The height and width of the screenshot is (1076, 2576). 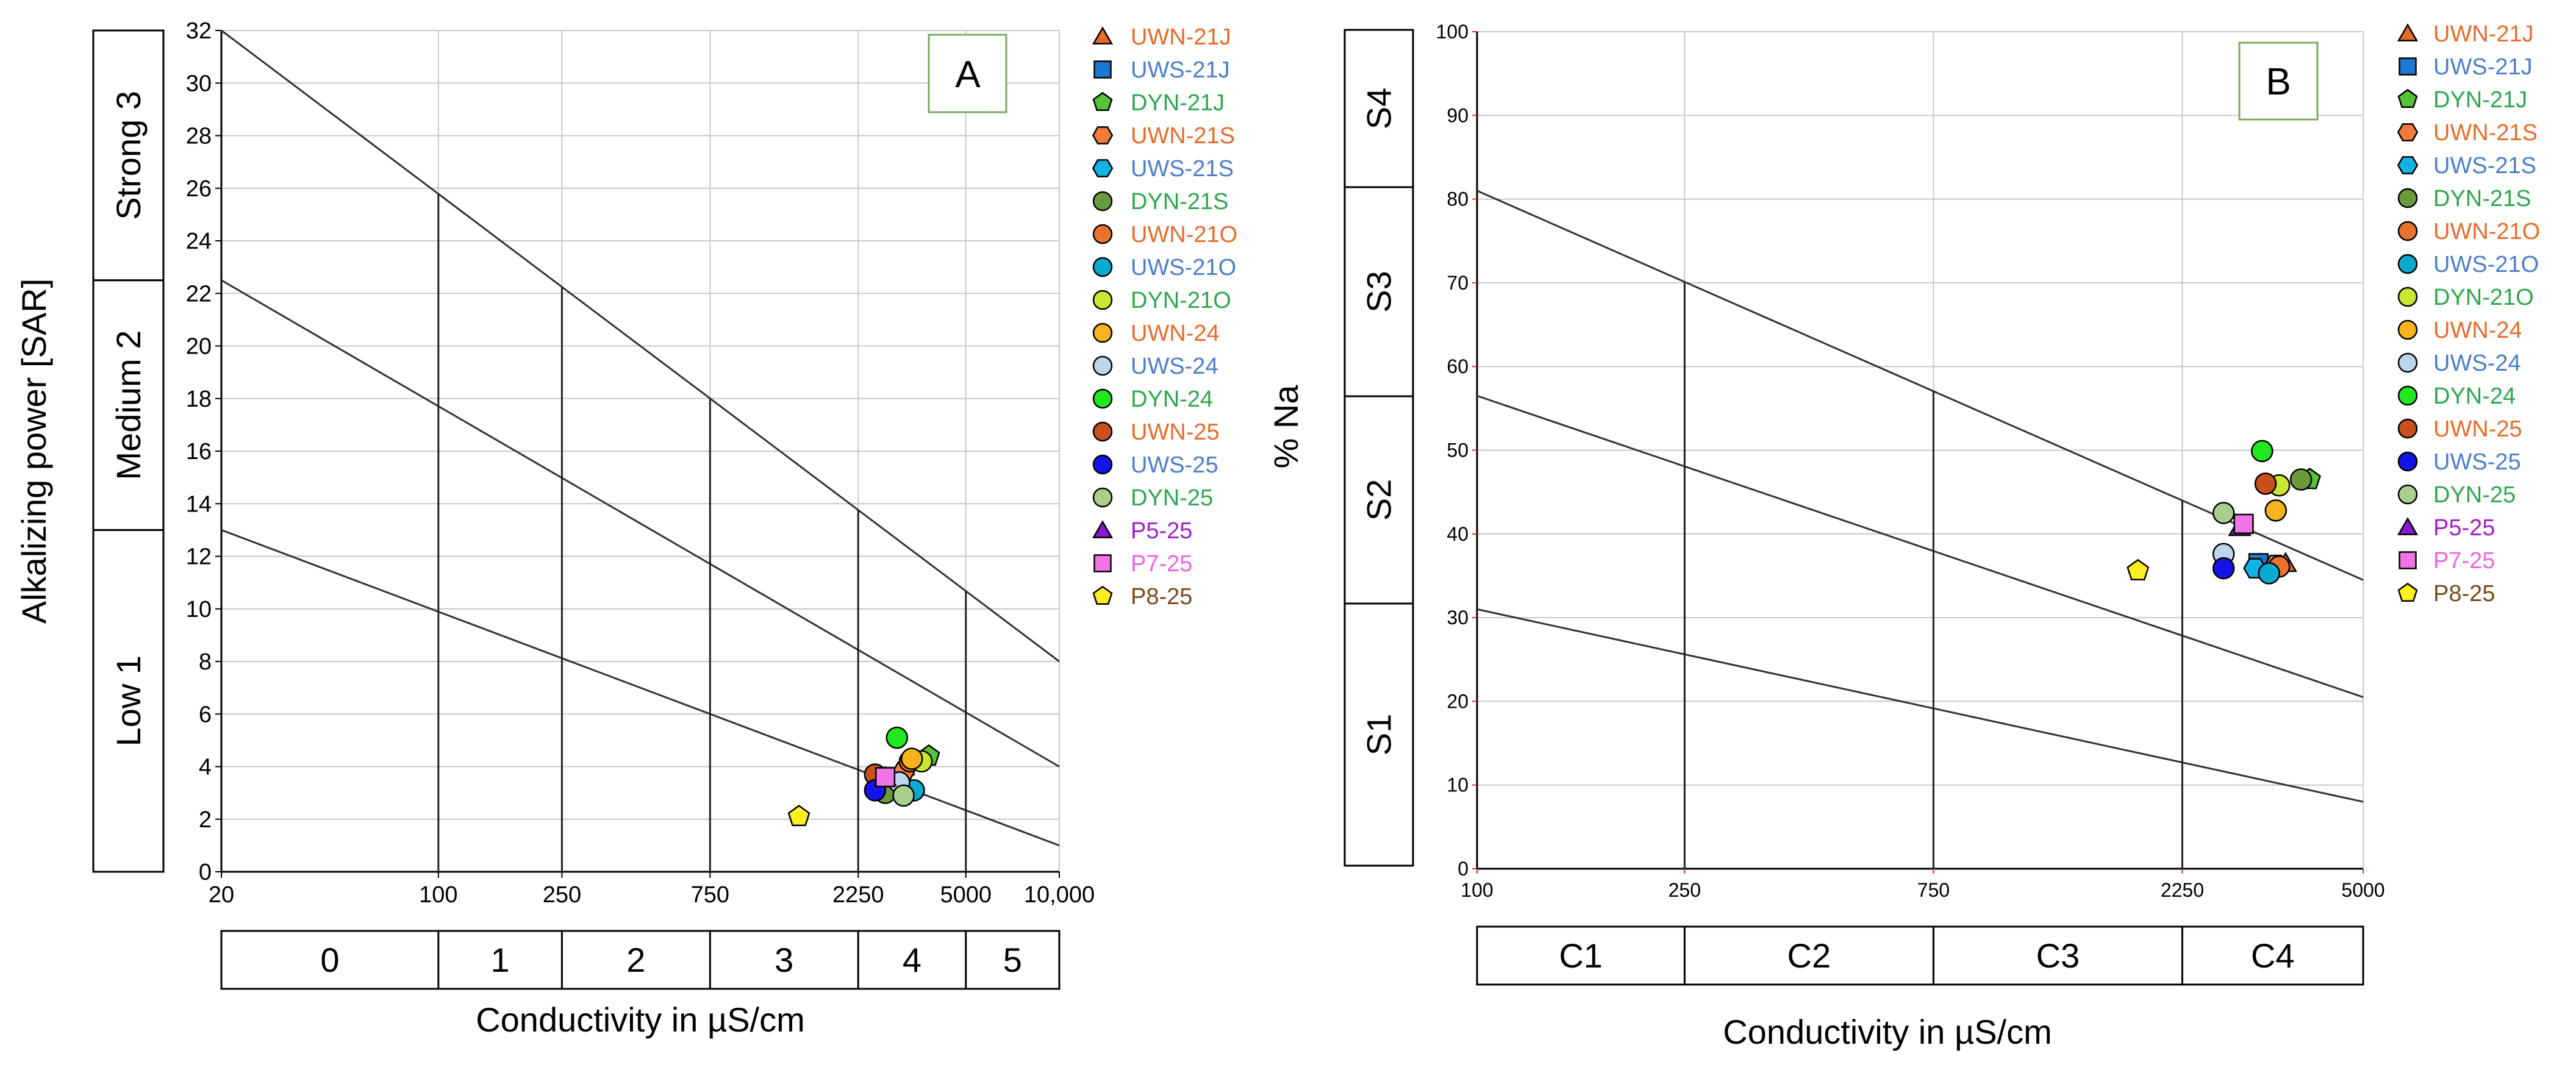 What do you see at coordinates (199, 294) in the screenshot?
I see `y-tick-label: 22` at bounding box center [199, 294].